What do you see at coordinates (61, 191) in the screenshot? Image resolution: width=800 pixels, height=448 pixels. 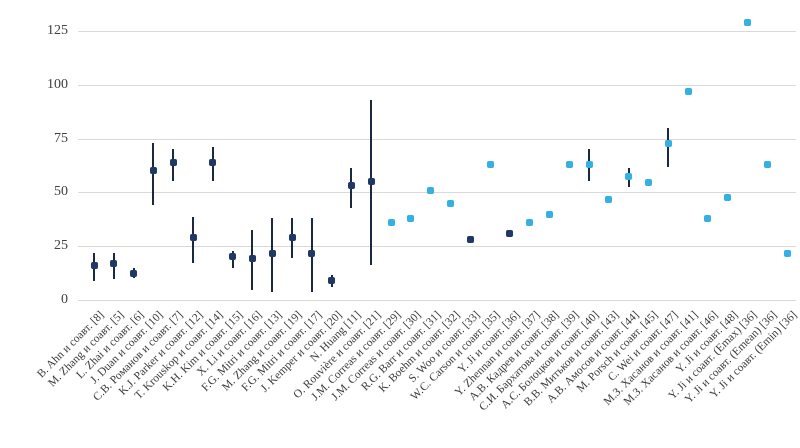 I see `y-tick-label: 50` at bounding box center [61, 191].